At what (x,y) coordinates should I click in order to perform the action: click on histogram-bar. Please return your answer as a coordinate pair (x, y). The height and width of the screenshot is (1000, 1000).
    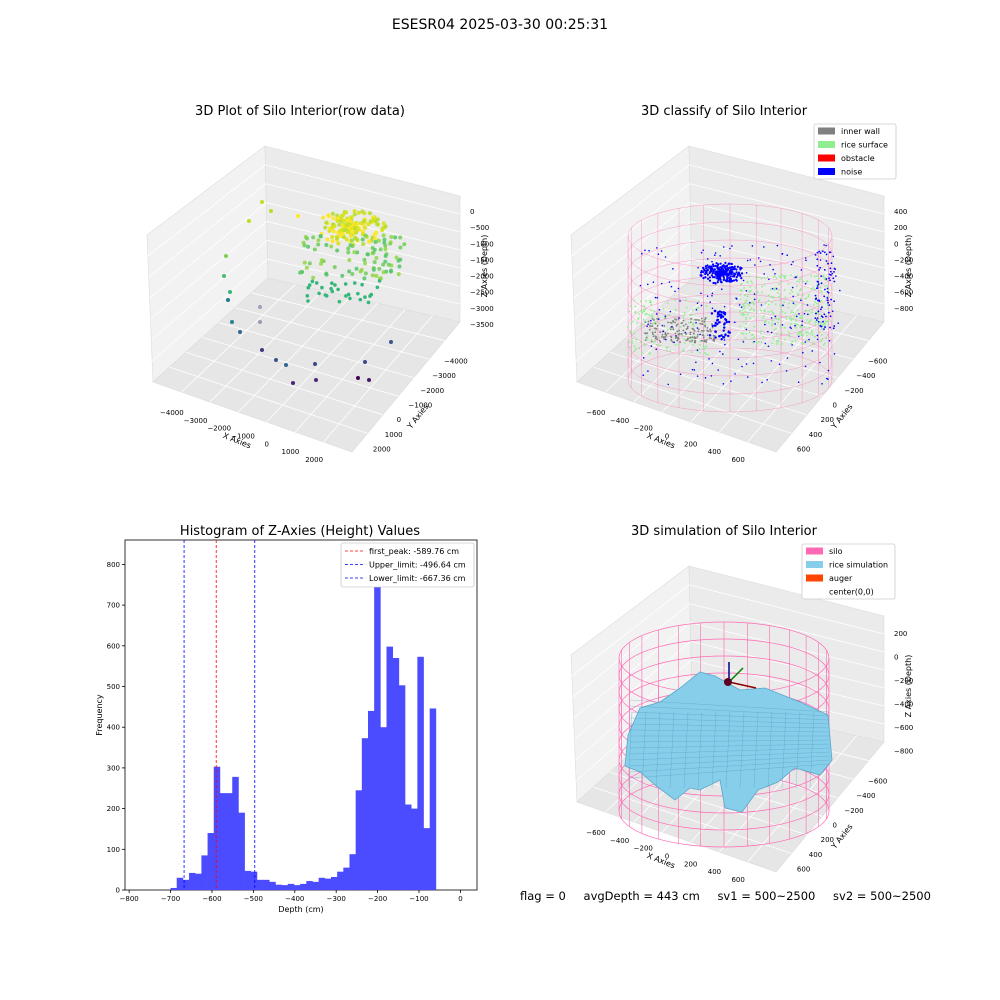
    Looking at the image, I should click on (297, 887).